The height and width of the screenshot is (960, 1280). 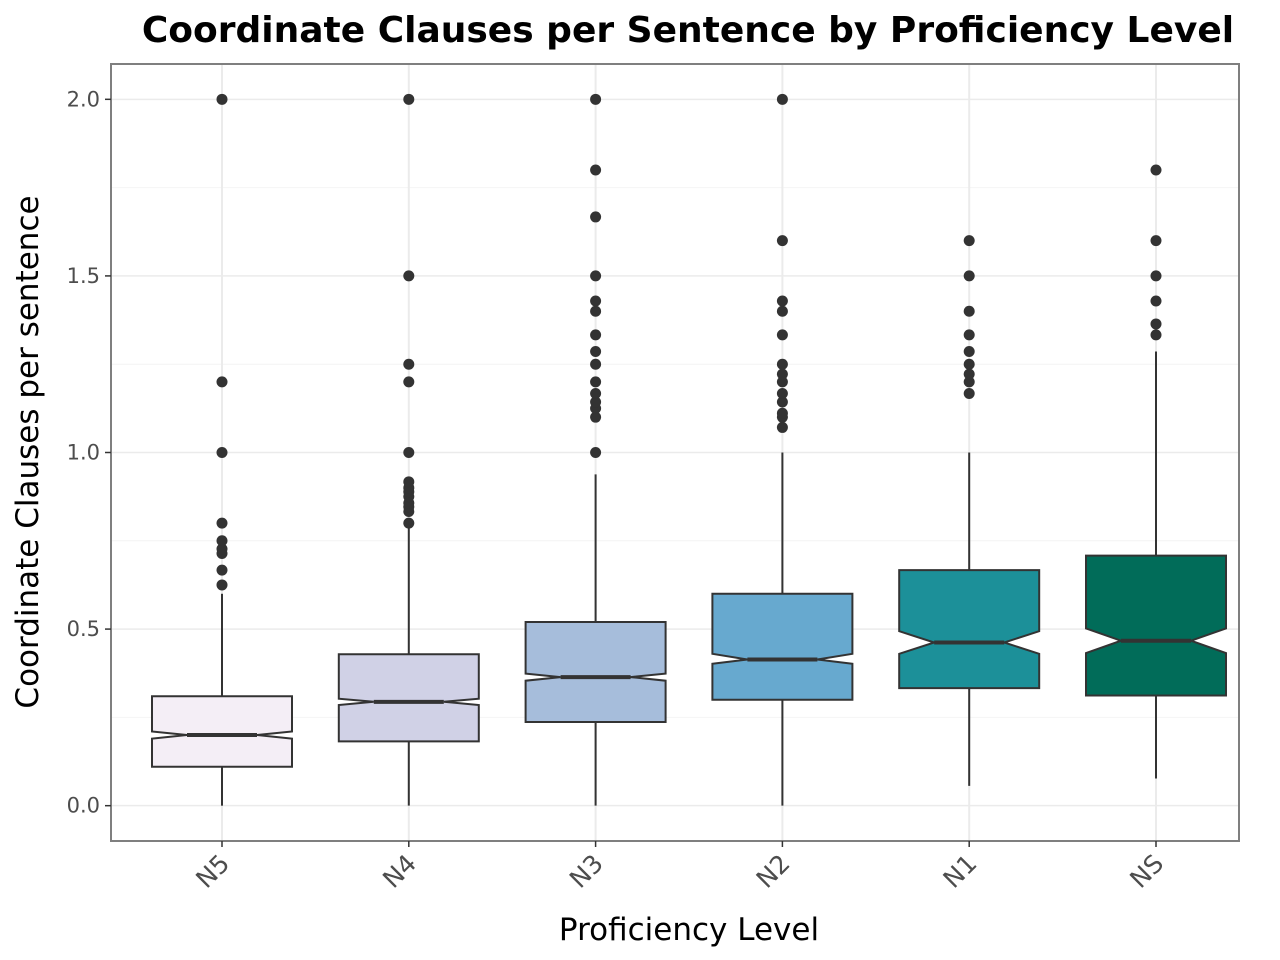 I want to click on y-tick-label: 0.5, so click(x=83, y=629).